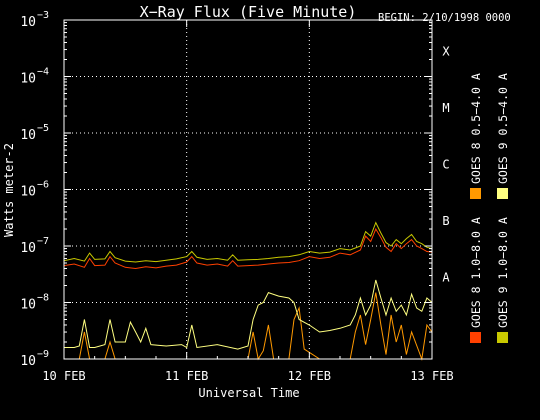 This screenshot has height=420, width=540. Describe the element at coordinates (446, 52) in the screenshot. I see `flare-class-label-4: X` at that location.